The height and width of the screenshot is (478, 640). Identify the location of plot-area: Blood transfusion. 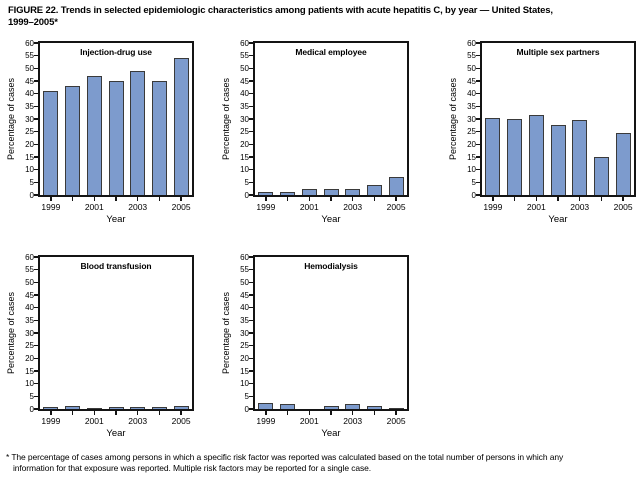
(114, 335).